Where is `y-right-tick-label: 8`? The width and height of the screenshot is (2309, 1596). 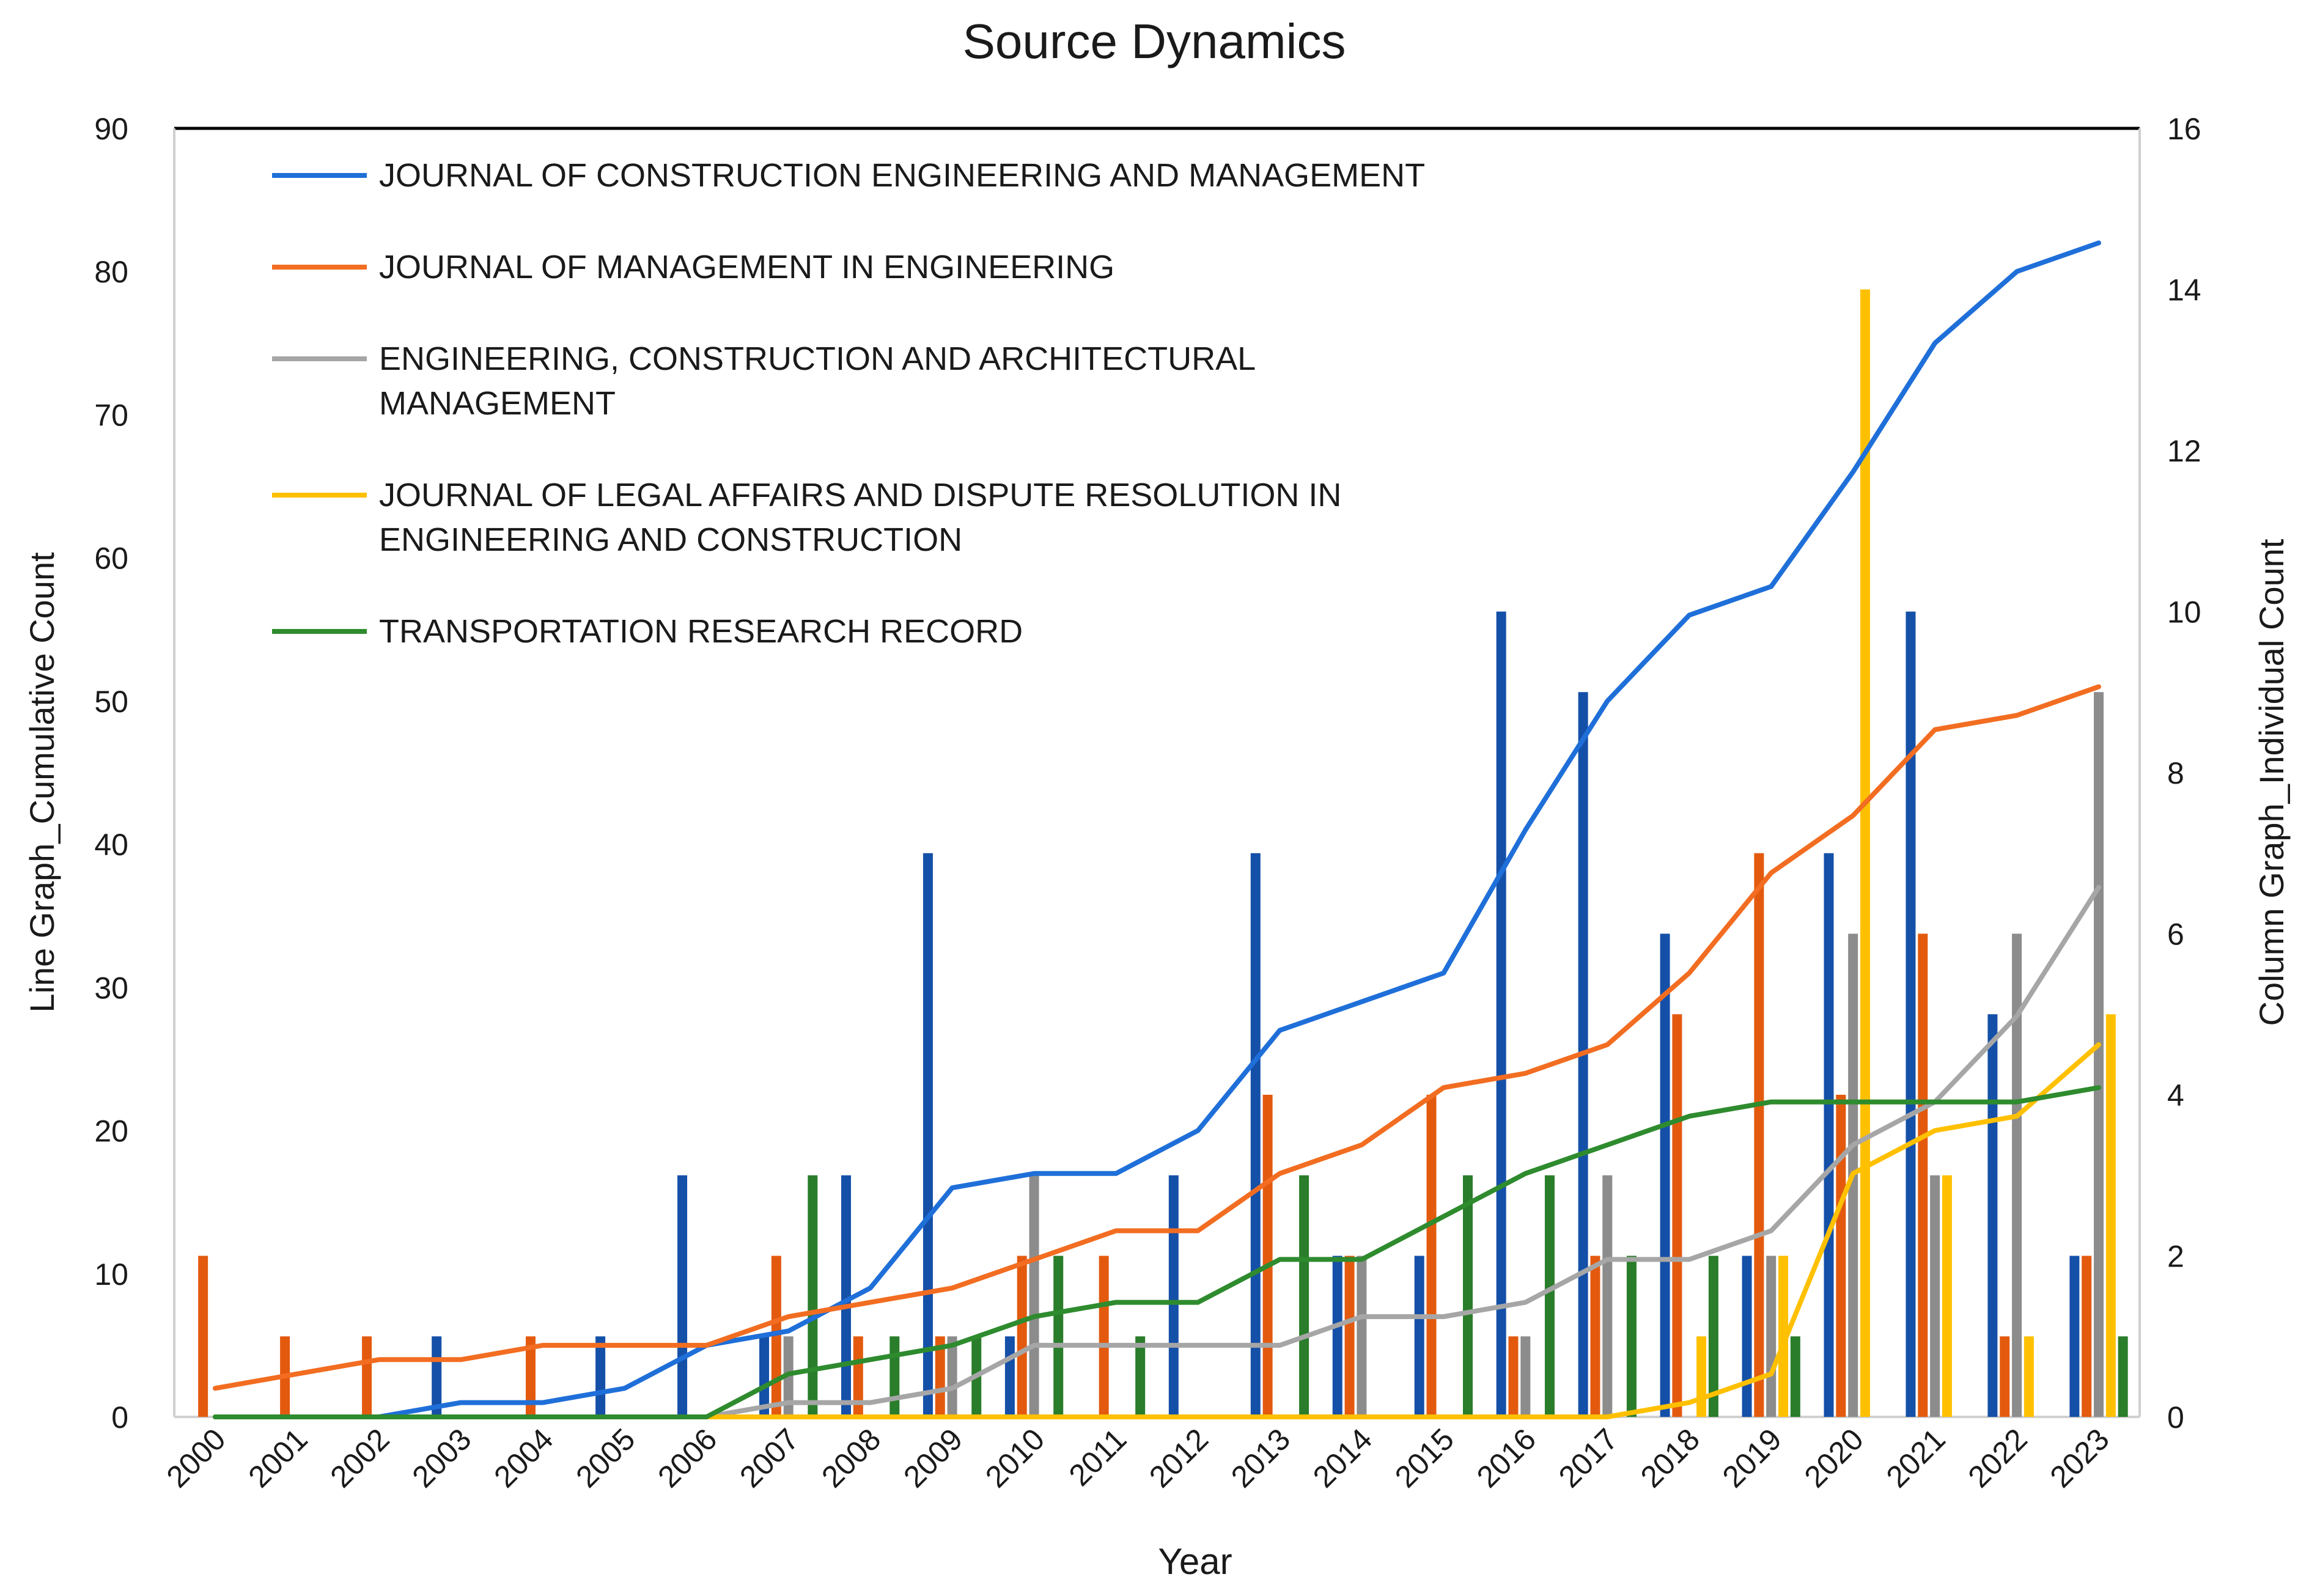 y-right-tick-label: 8 is located at coordinates (2175, 773).